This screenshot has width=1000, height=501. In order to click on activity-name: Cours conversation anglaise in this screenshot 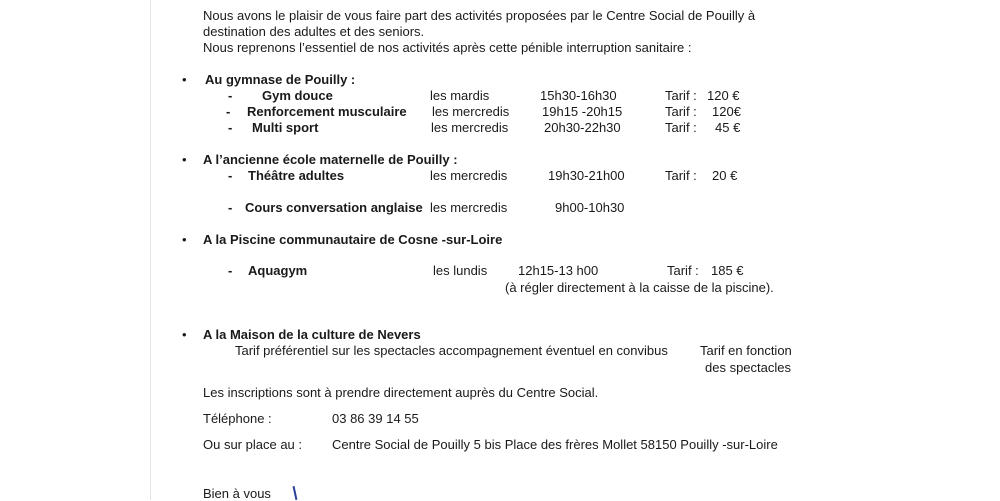, I will do `click(334, 207)`.